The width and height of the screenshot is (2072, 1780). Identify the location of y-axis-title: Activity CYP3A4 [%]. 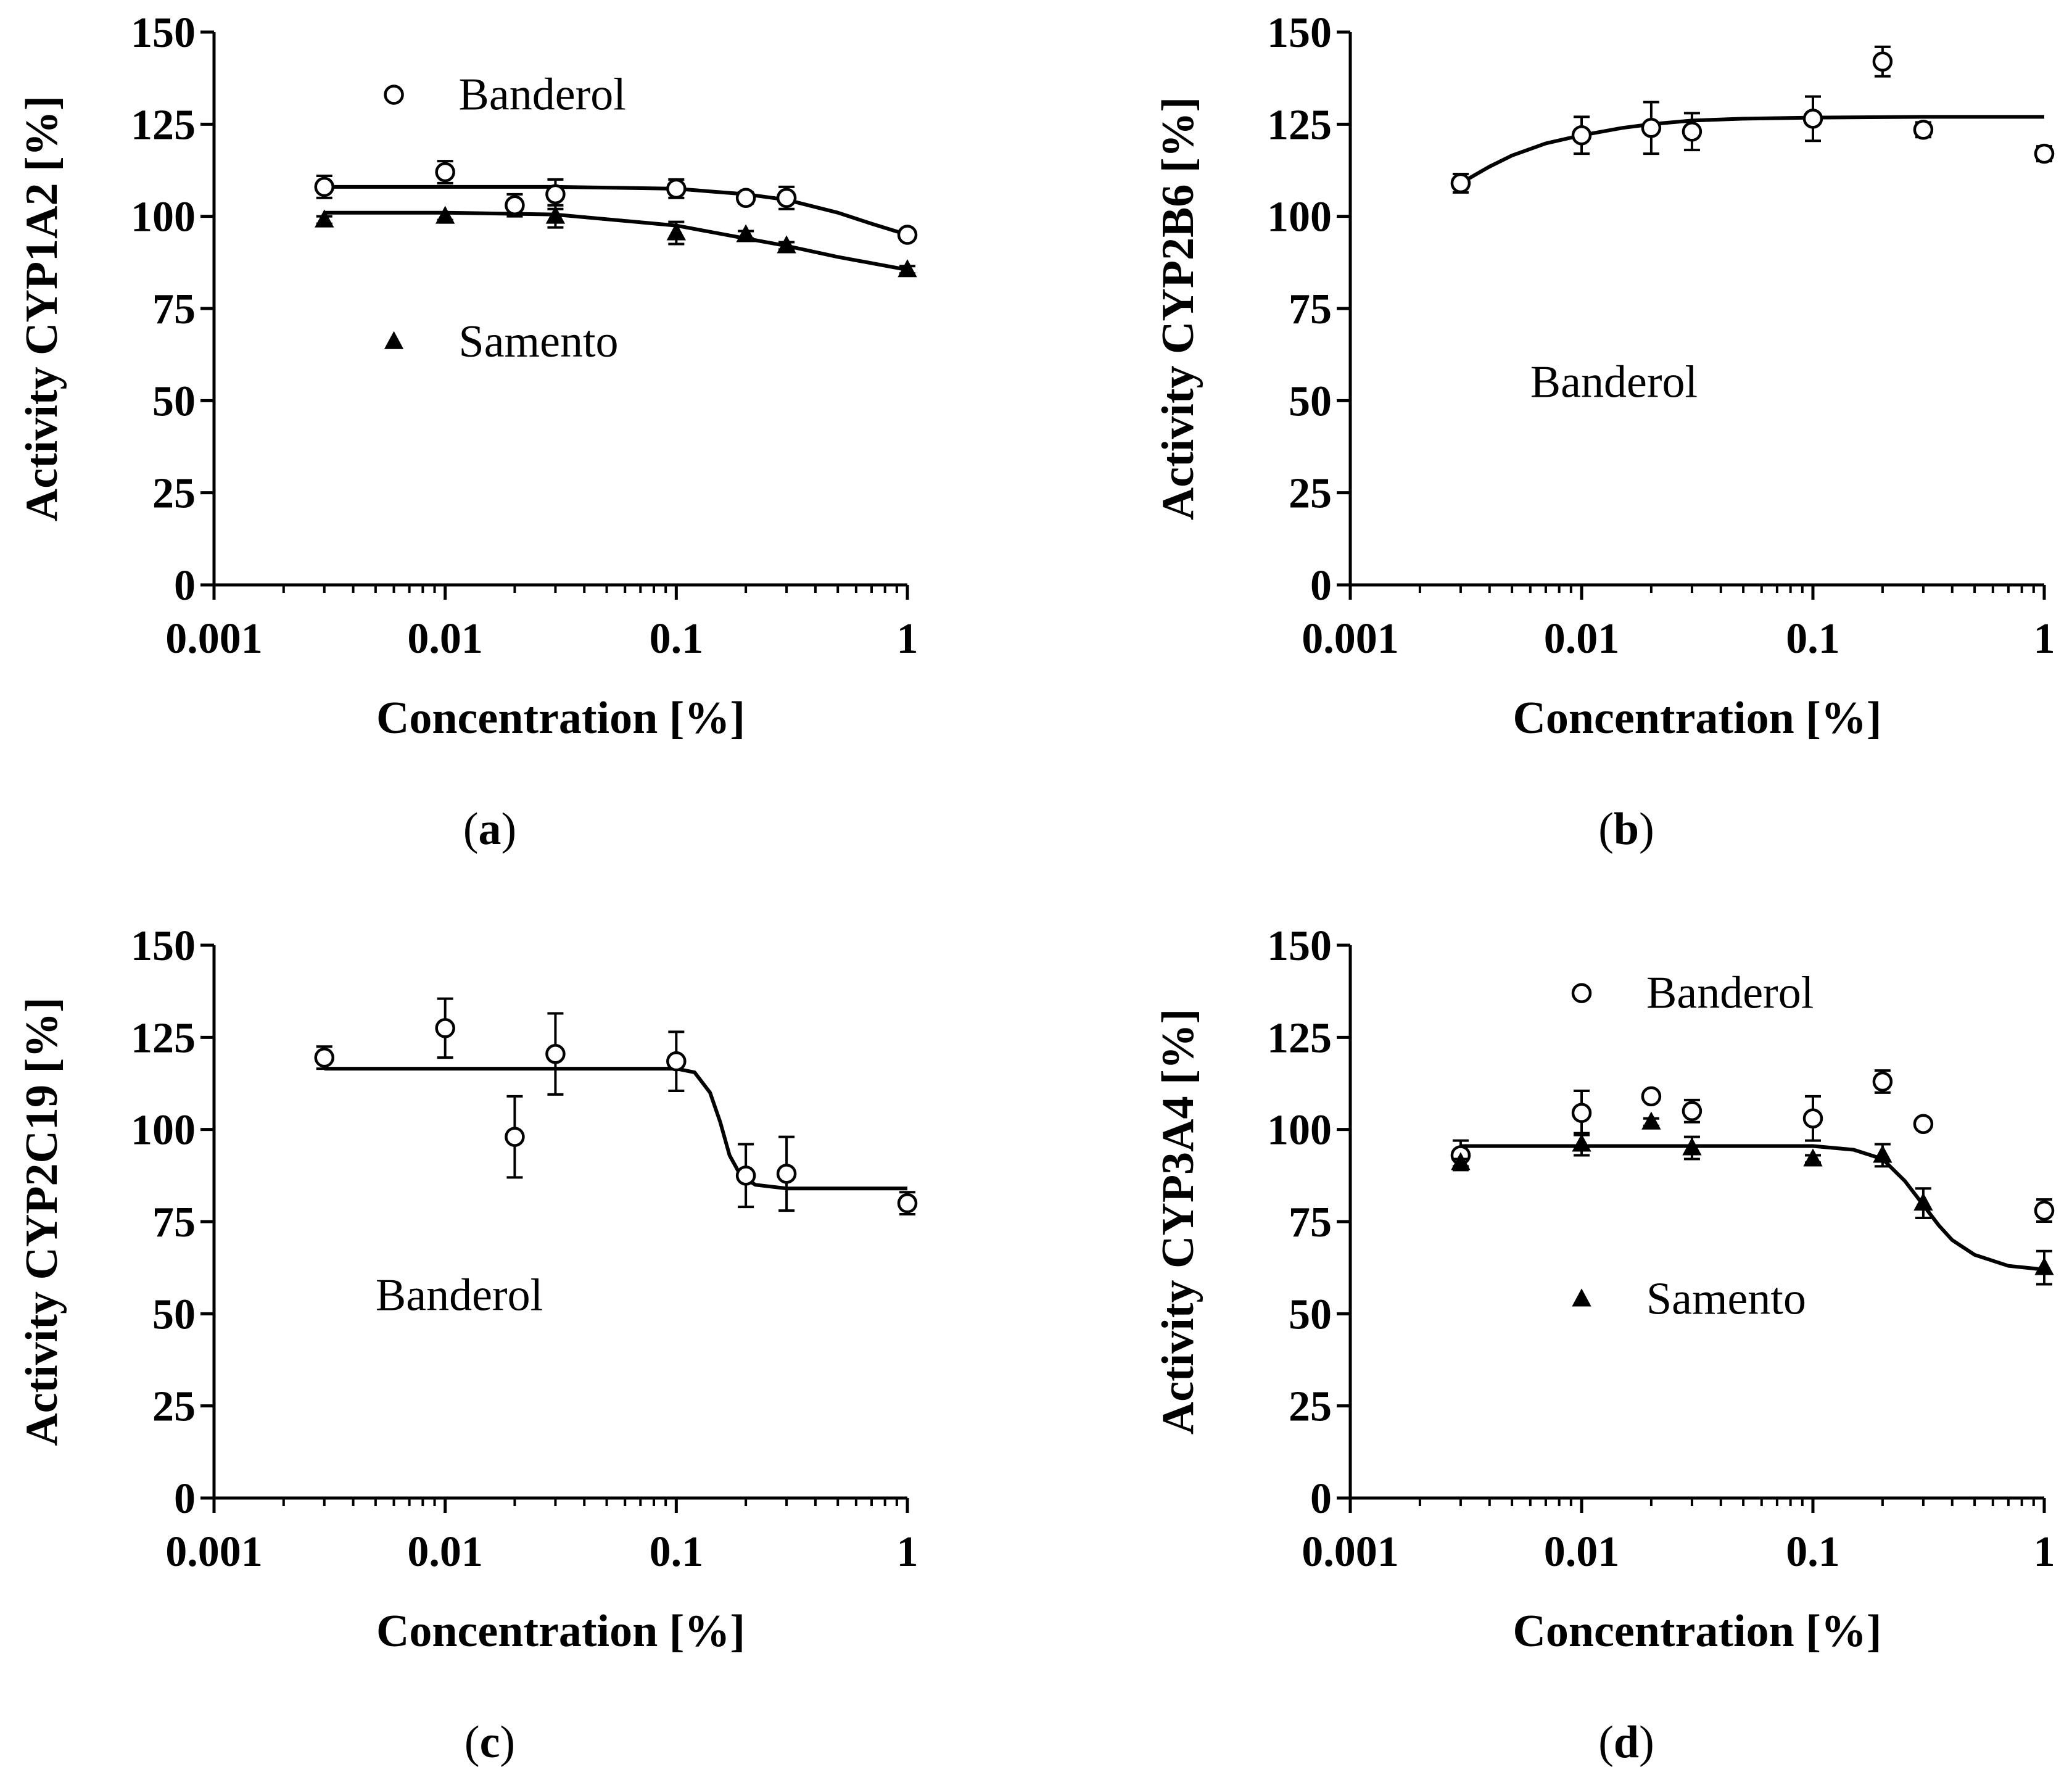
(1178, 1222).